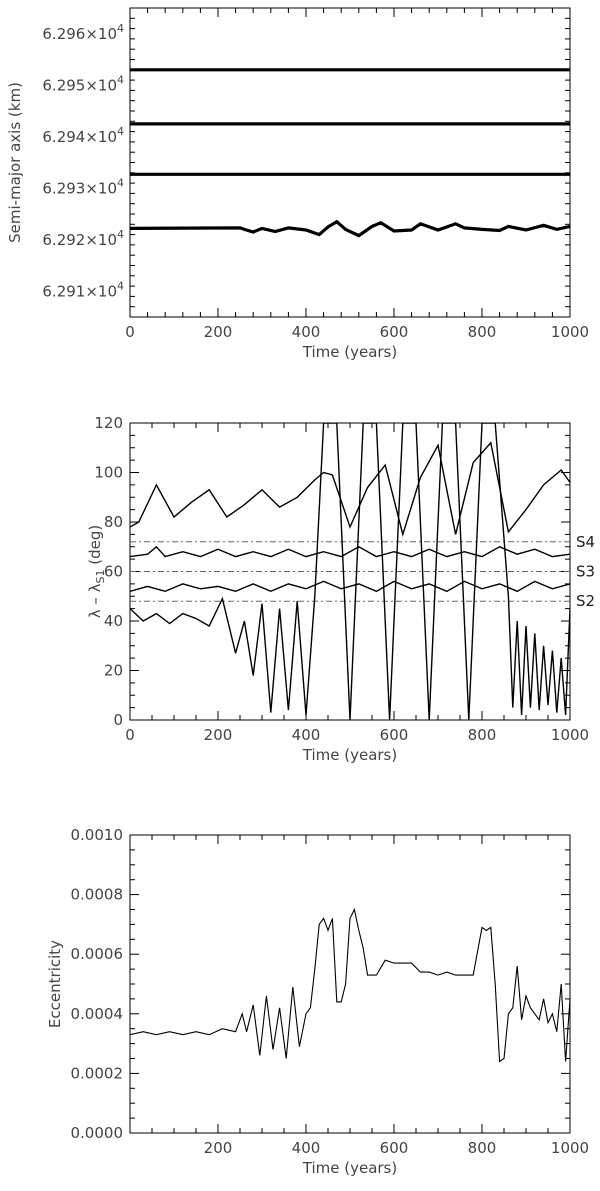 The image size is (600, 1191). I want to click on y-tick-label: 6.295×10⁴, so click(83, 83).